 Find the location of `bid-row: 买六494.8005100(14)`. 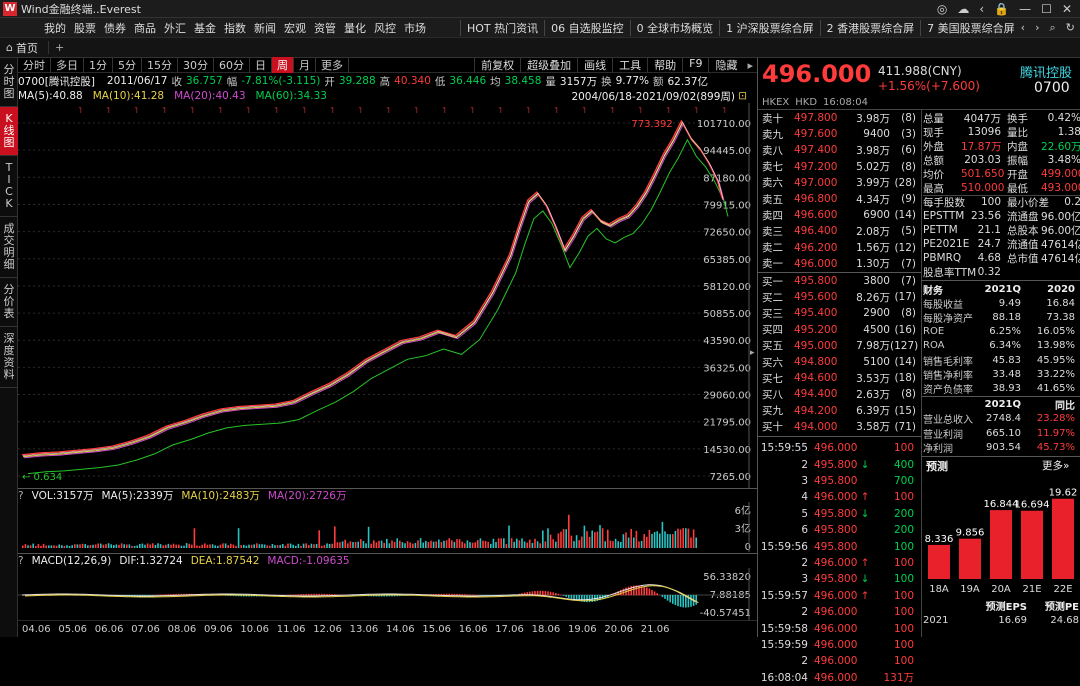

bid-row: 买六494.8005100(14) is located at coordinates (838, 362).